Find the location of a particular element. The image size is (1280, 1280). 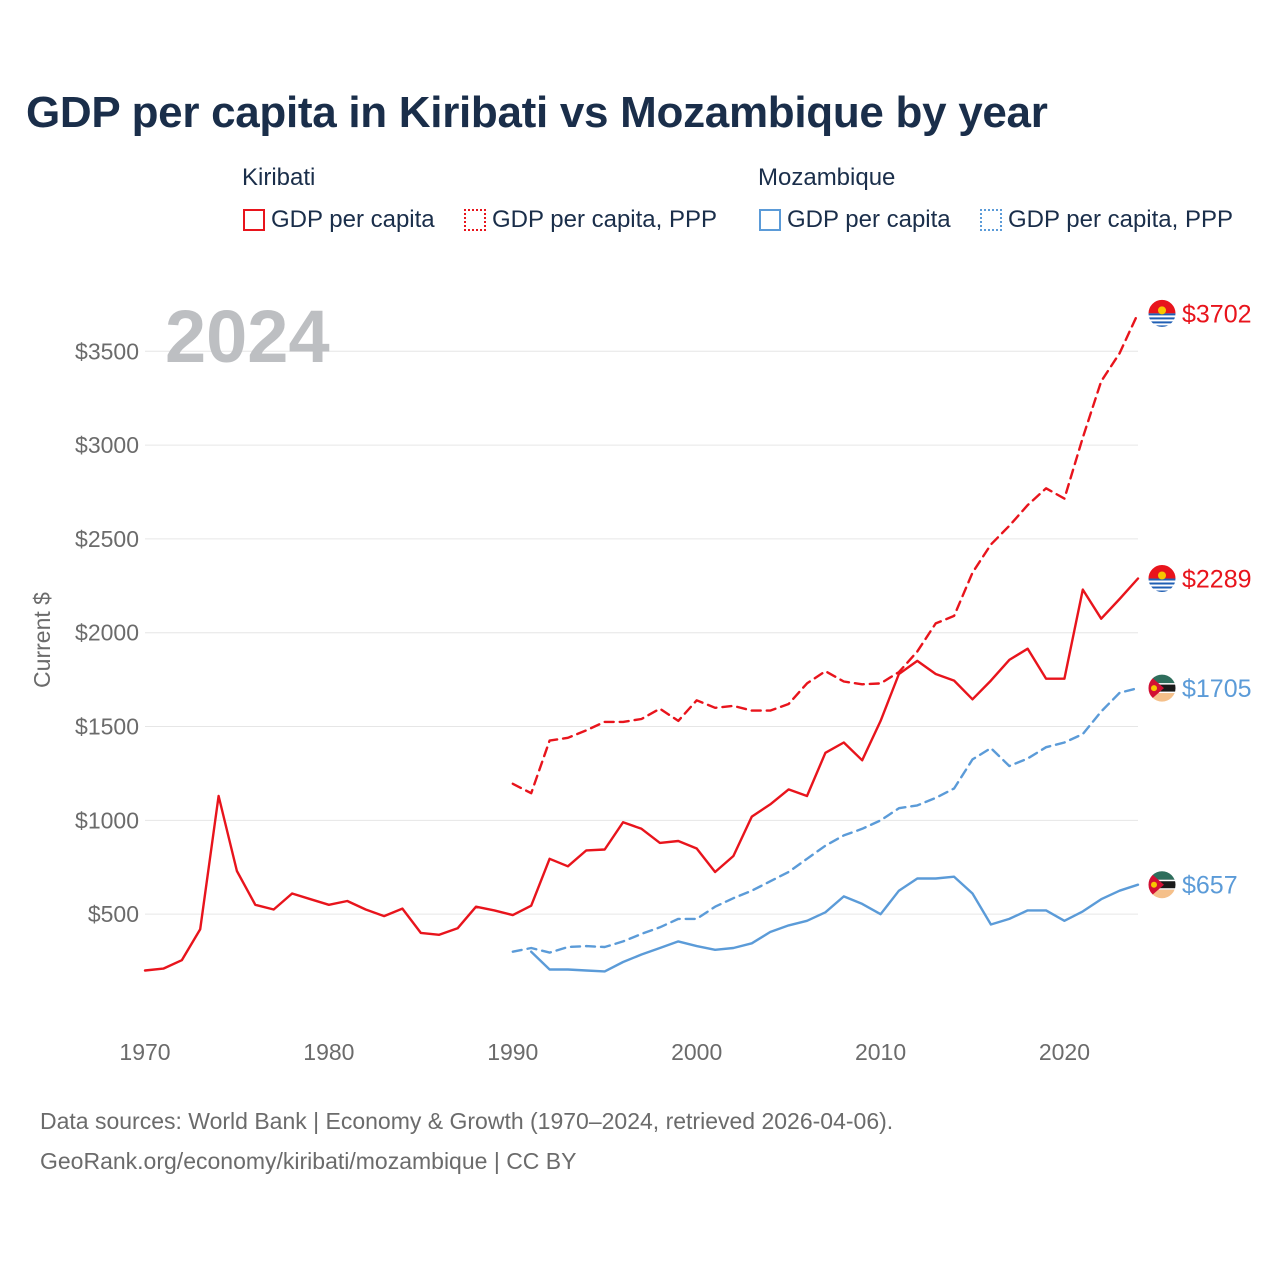

y-tick-label: $2000 is located at coordinates (107, 633).